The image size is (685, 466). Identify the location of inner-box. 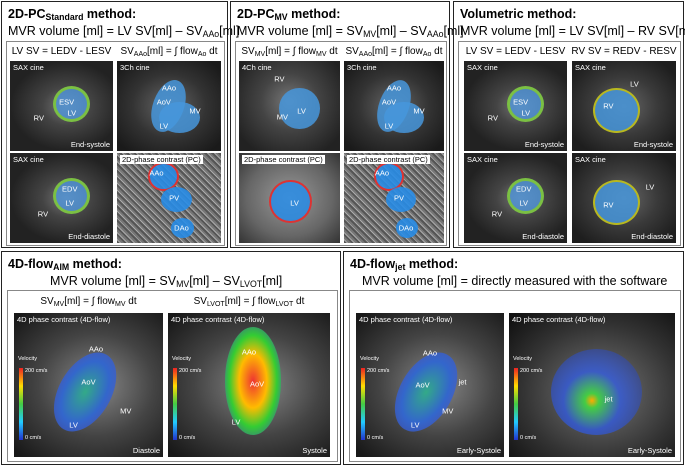
(569, 143).